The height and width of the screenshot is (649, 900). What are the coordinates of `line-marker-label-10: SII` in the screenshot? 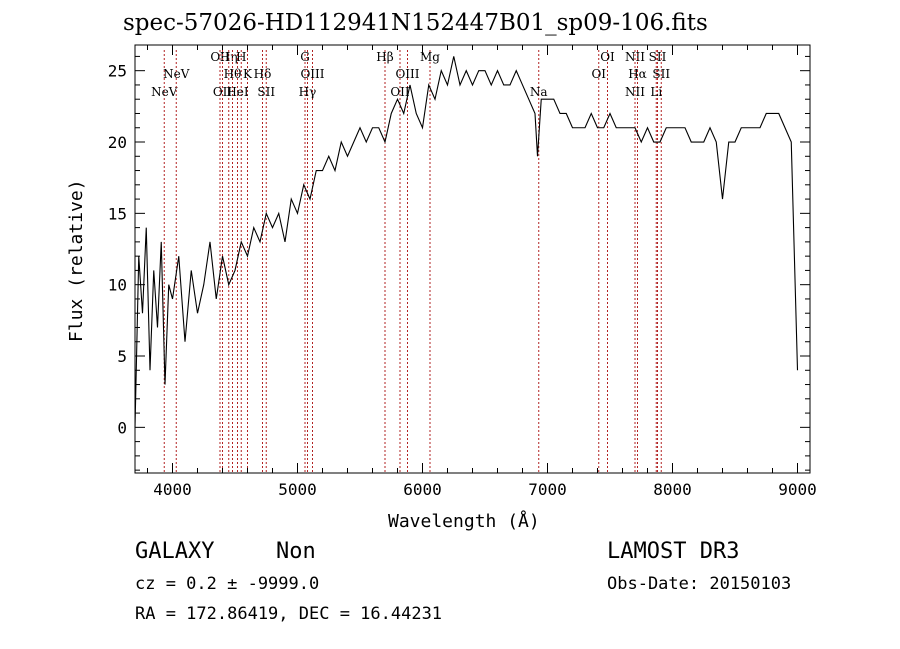 It's located at (266, 92).